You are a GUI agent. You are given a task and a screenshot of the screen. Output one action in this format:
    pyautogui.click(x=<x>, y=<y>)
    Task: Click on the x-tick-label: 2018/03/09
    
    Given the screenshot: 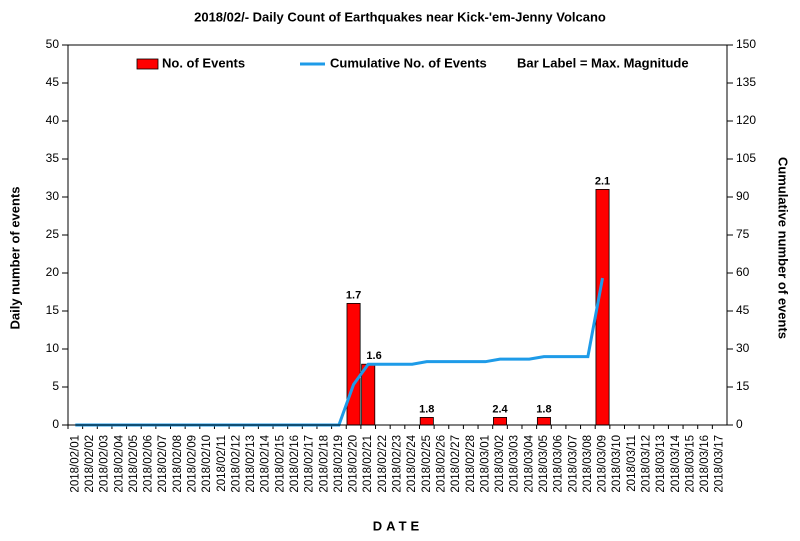 What is the action you would take?
    pyautogui.click(x=603, y=464)
    